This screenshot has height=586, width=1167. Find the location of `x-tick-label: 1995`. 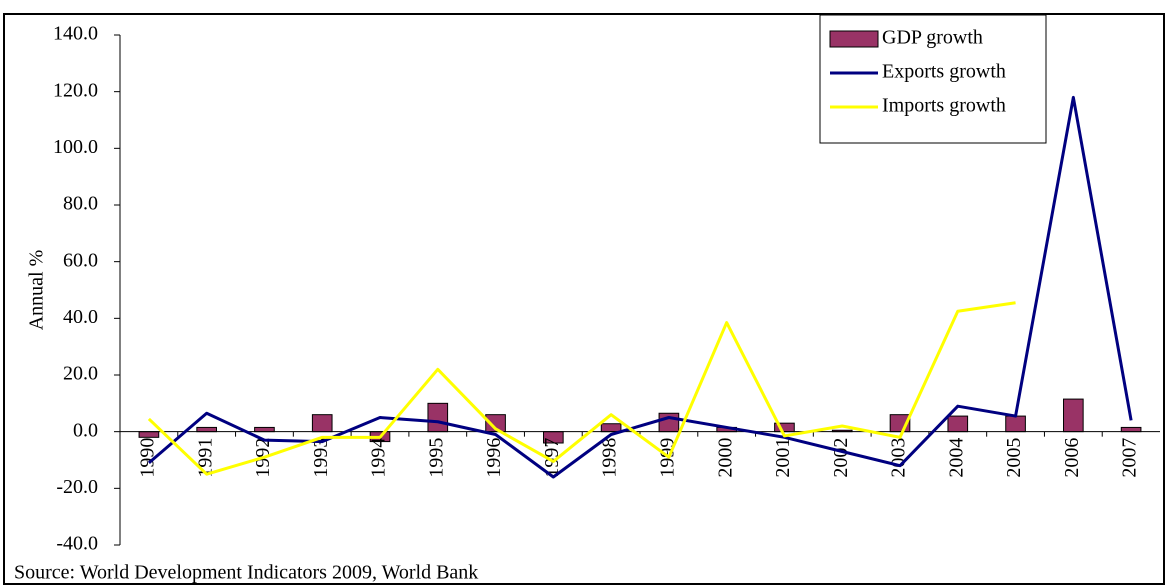

x-tick-label: 1995 is located at coordinates (436, 458).